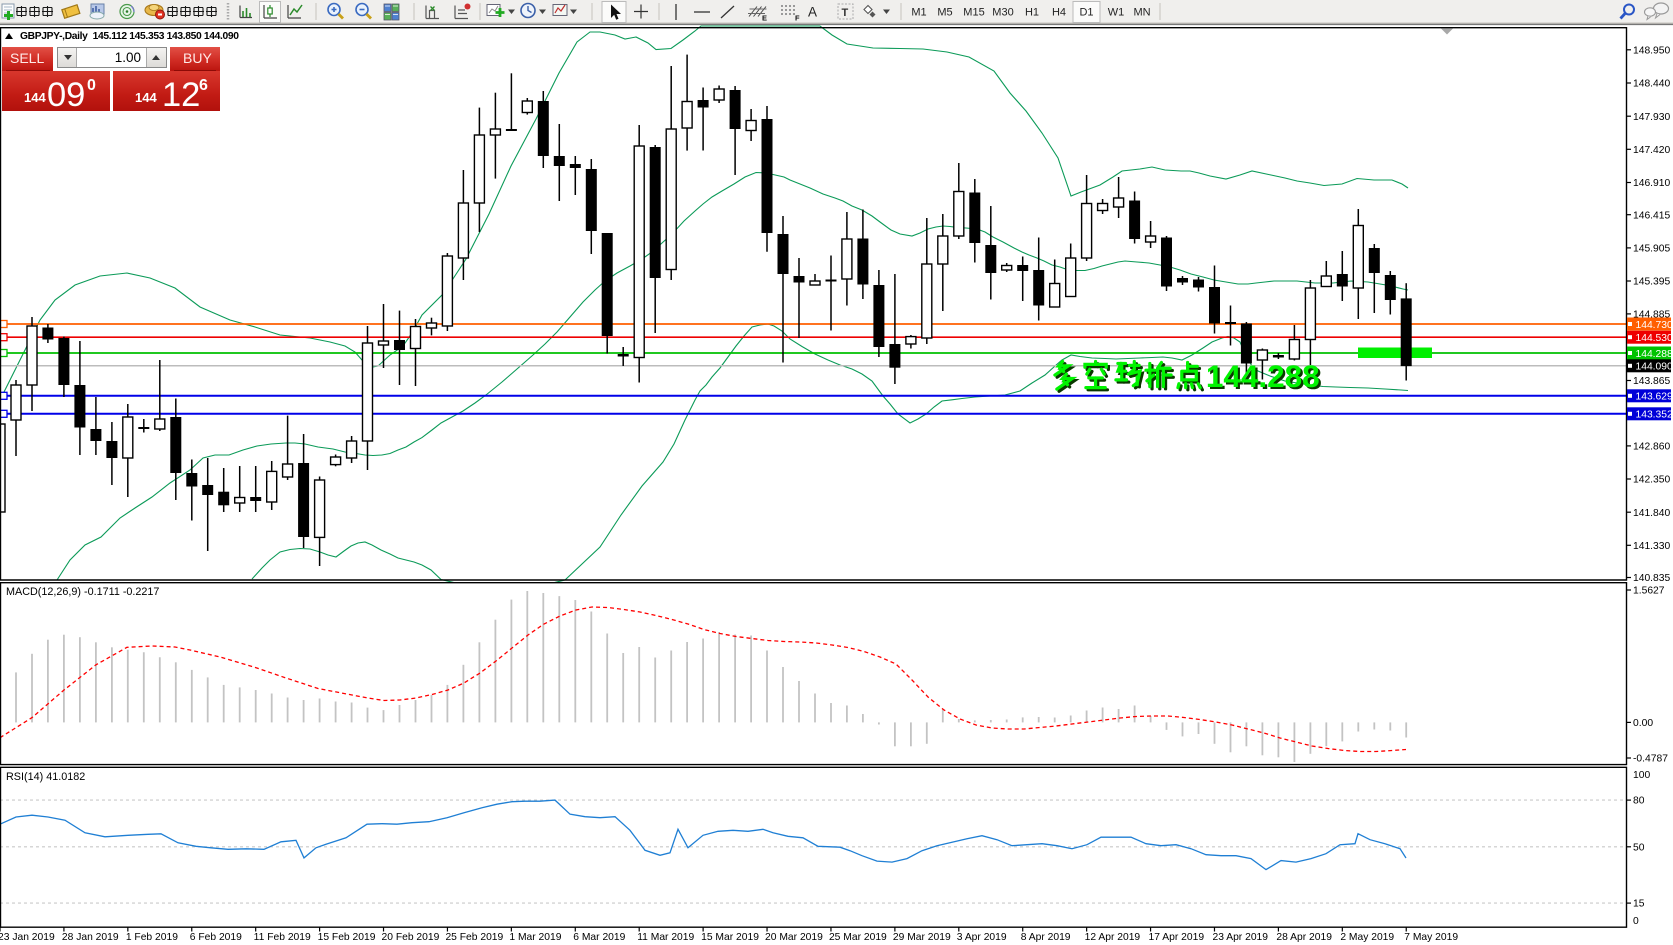 This screenshot has height=945, width=1673. I want to click on svg-text: 6 Feb 2019, so click(216, 937).